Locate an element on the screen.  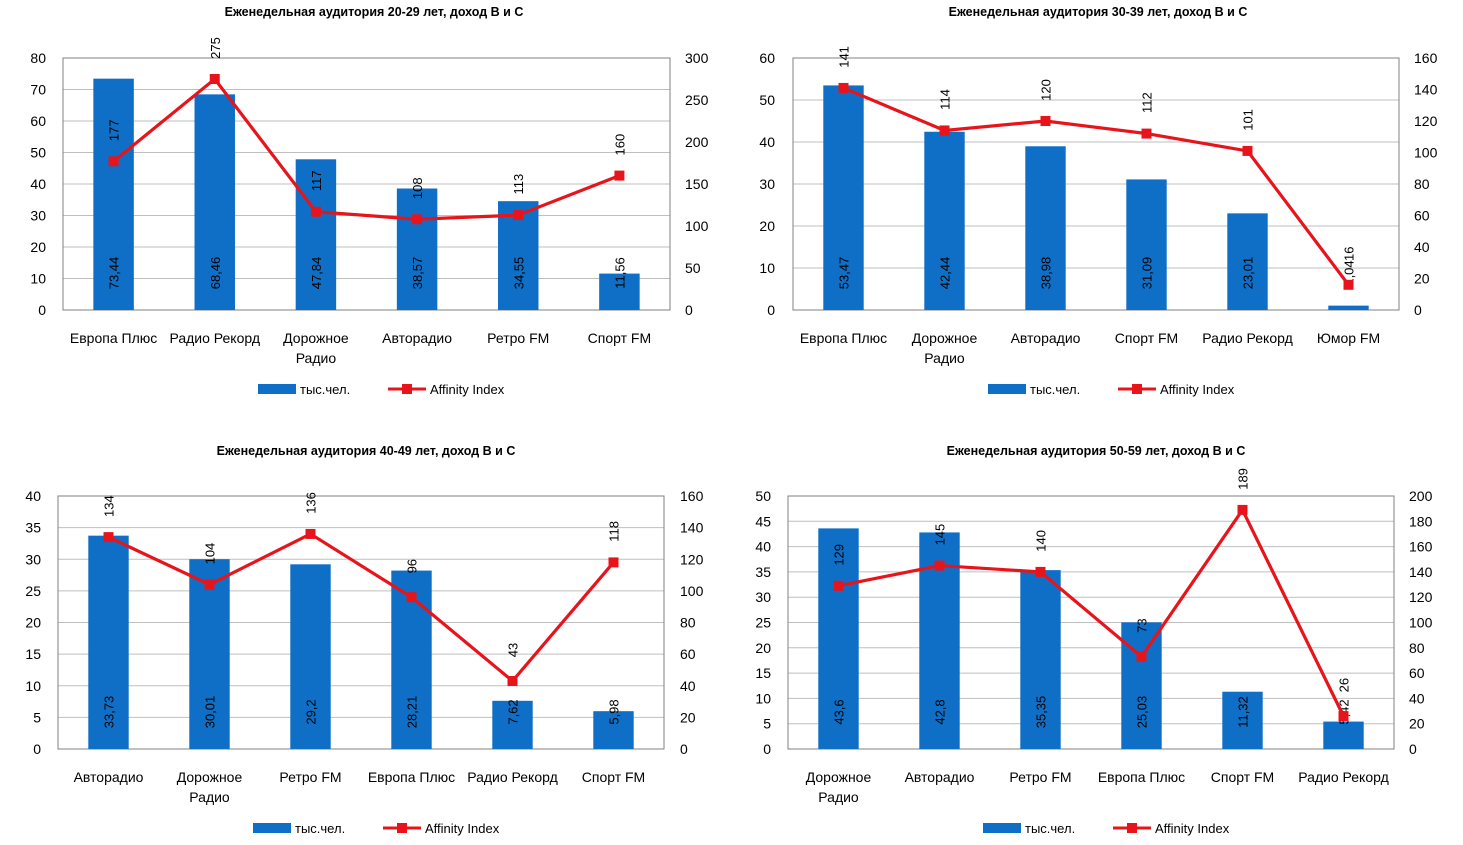
bar-value-label: 23,01 is located at coordinates (1248, 273).